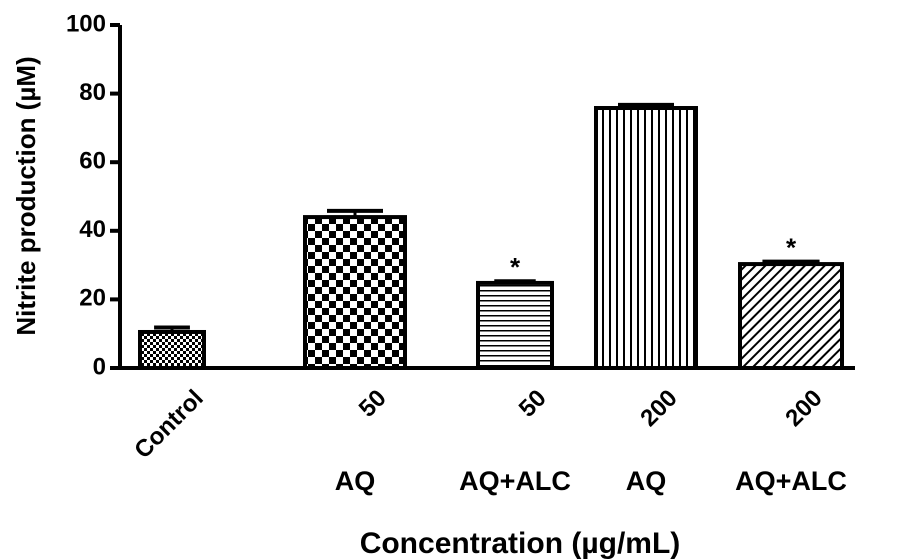  What do you see at coordinates (99, 366) in the screenshot?
I see `y-tick-label: 0` at bounding box center [99, 366].